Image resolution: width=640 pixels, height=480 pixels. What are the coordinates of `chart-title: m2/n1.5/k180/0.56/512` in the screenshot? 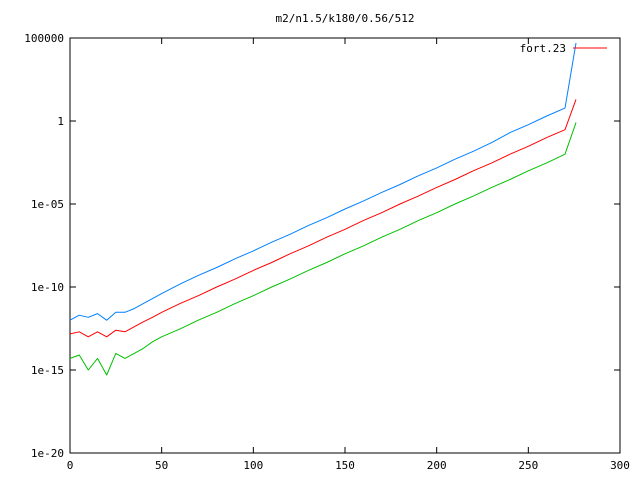 It's located at (344, 18).